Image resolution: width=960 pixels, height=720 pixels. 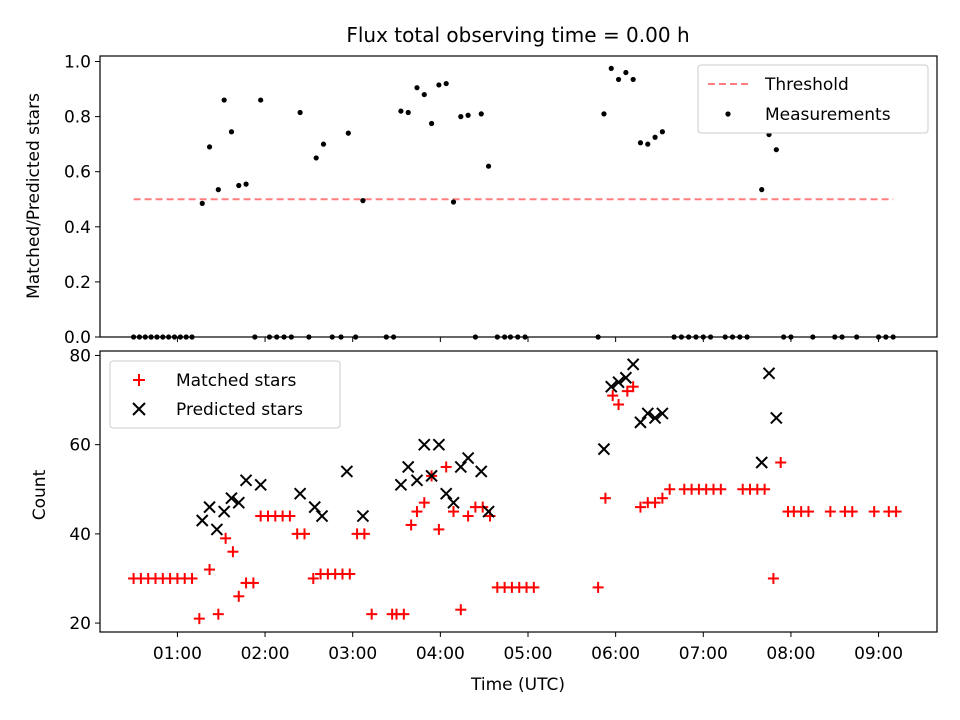 I want to click on top-y-tick-label: 0.2, so click(x=77, y=283).